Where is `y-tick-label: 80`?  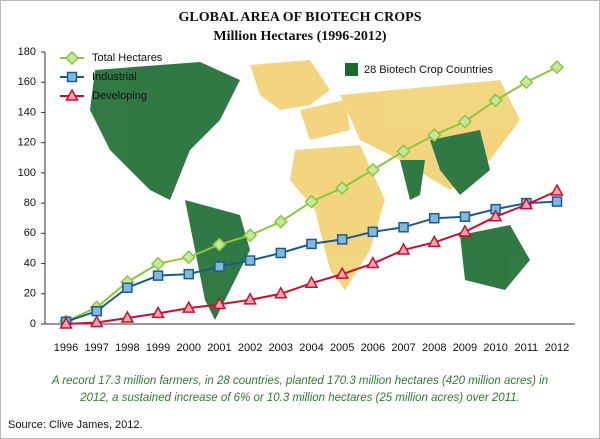
y-tick-label: 80 is located at coordinates (30, 203).